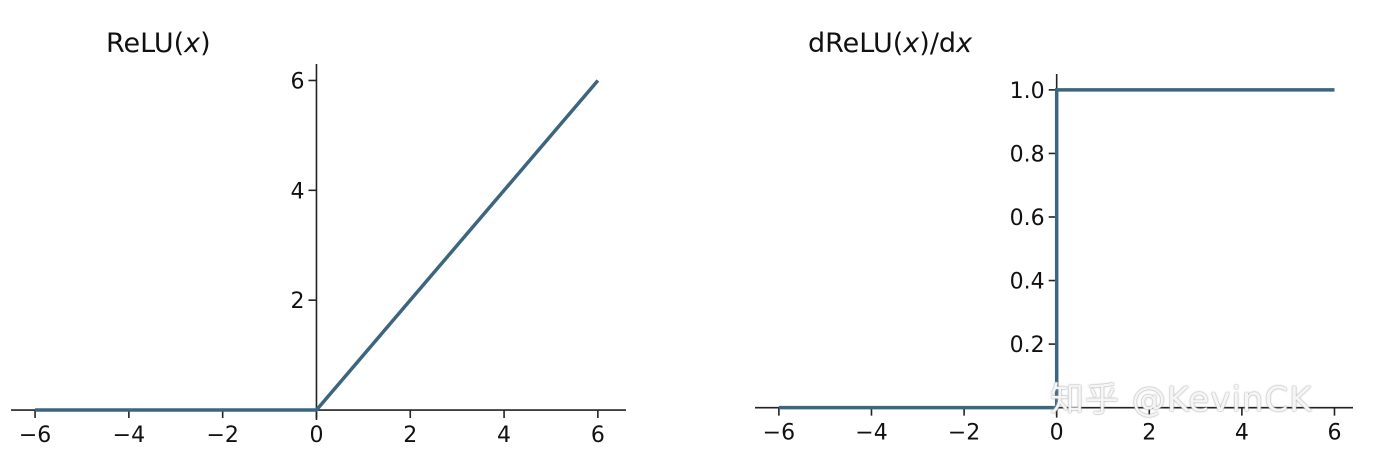 The height and width of the screenshot is (462, 1382). I want to click on y-tick-label: 0.6, so click(1027, 218).